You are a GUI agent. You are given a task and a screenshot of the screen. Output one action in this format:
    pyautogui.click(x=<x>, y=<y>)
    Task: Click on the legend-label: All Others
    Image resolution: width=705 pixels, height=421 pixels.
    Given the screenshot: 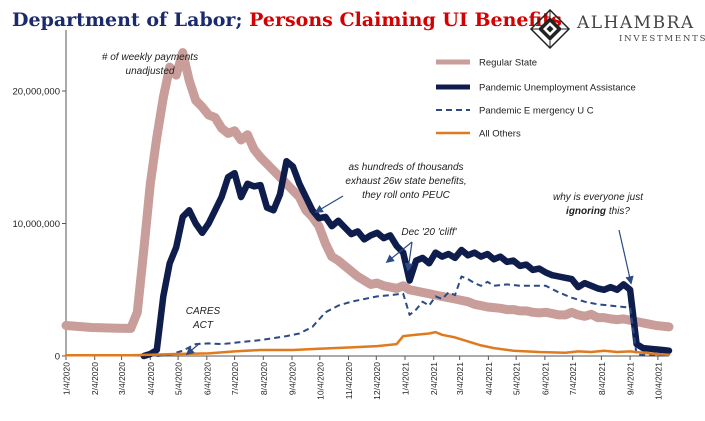 What is the action you would take?
    pyautogui.click(x=500, y=134)
    